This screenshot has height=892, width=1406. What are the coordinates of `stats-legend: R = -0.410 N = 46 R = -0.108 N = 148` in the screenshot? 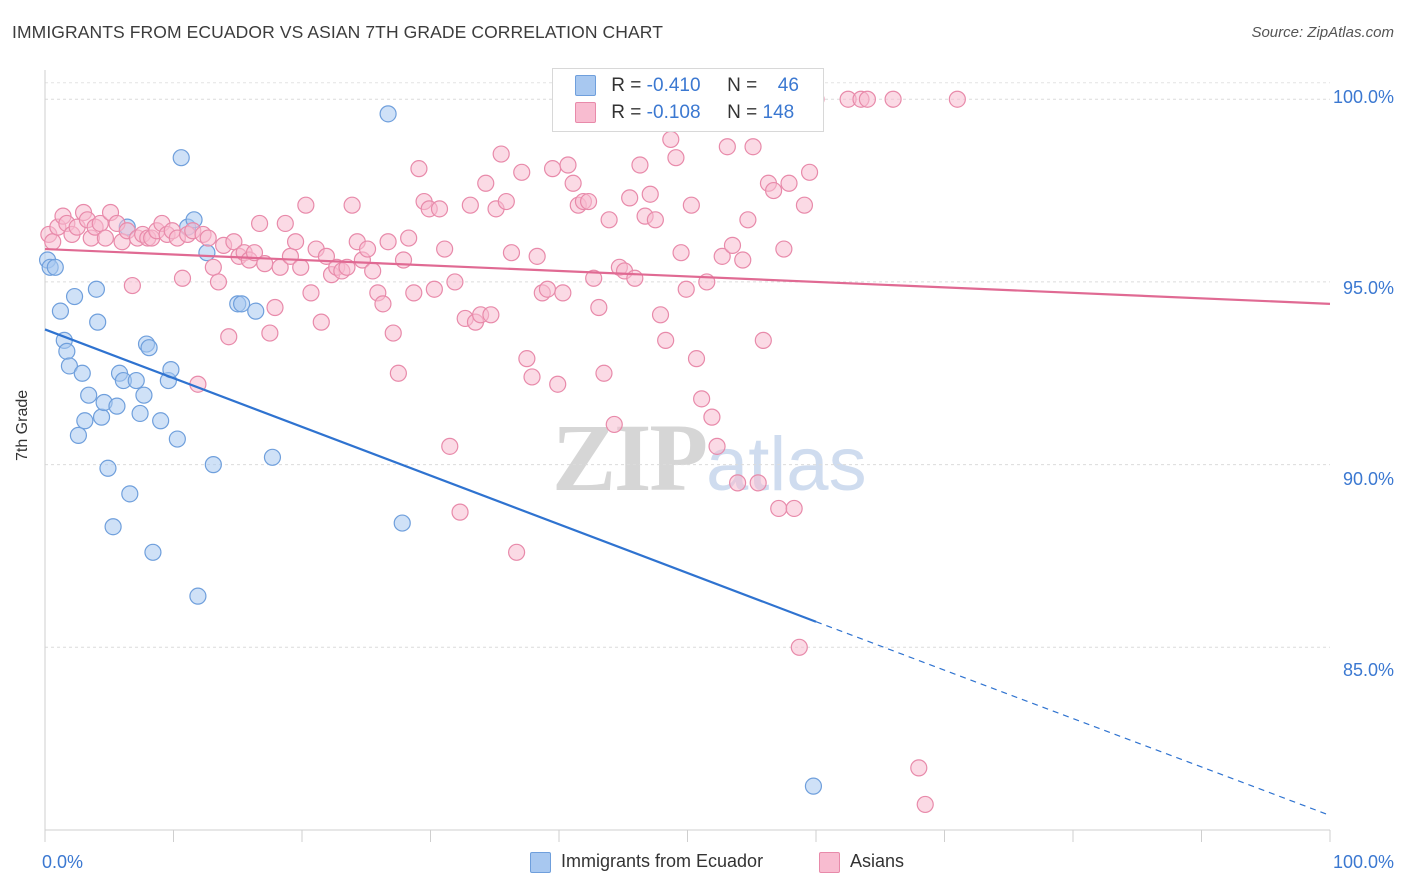 It's located at (688, 100).